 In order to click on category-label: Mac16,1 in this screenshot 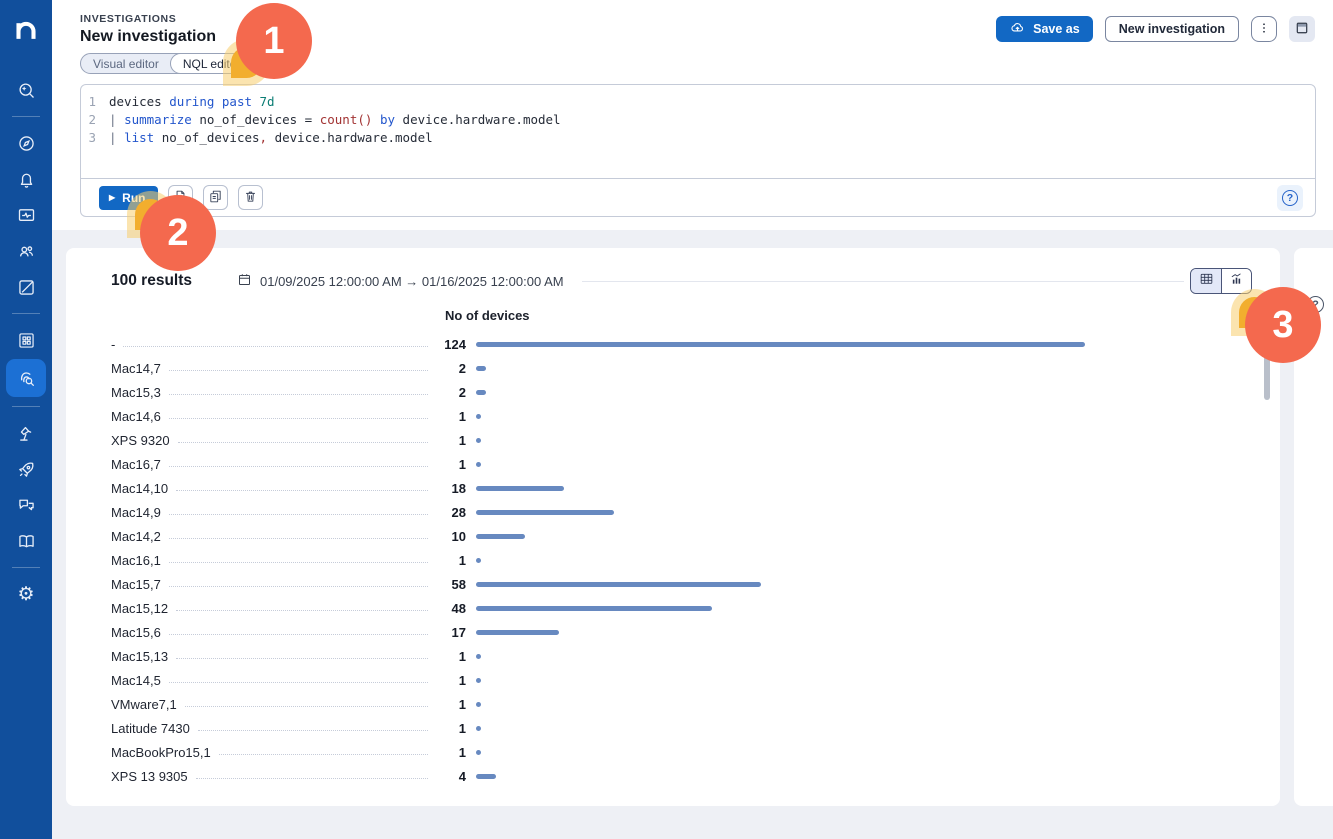, I will do `click(136, 560)`.